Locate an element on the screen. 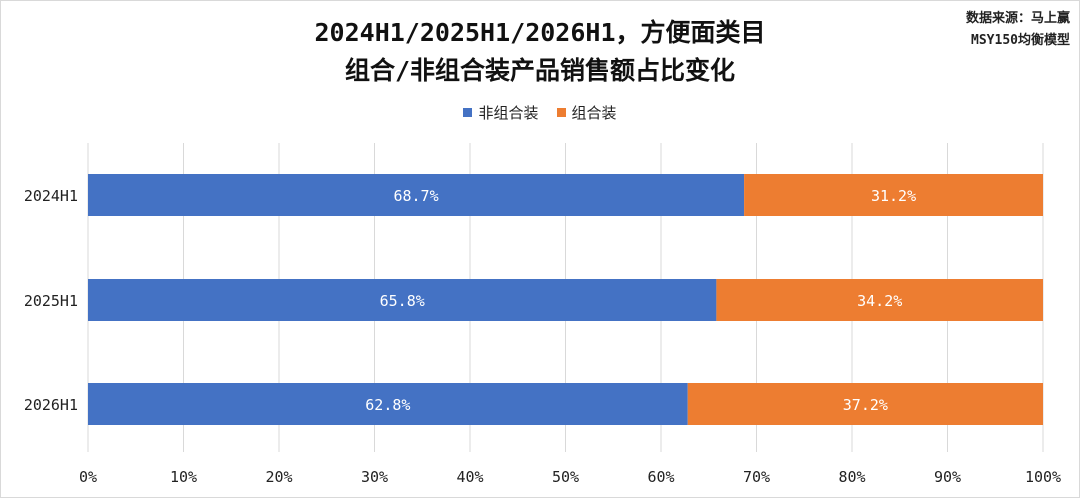 The image size is (1080, 498). bar-data-label: 62.8% is located at coordinates (387, 405).